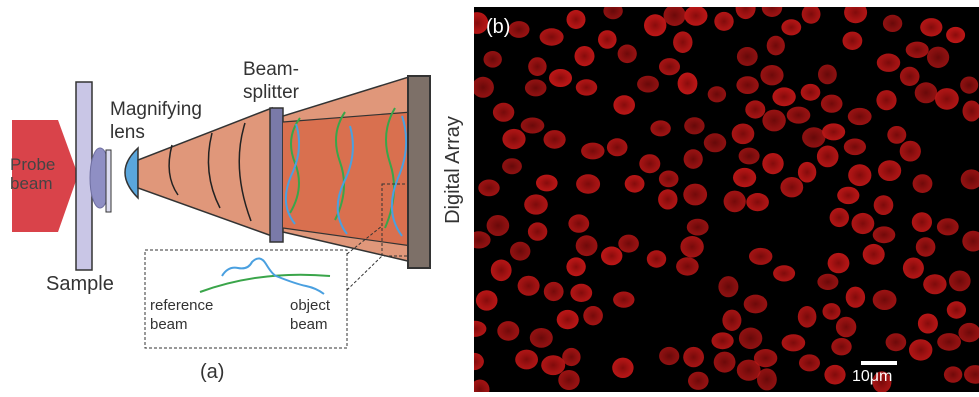 The image size is (979, 397). I want to click on scale-bar-label: 10μm, so click(872, 377).